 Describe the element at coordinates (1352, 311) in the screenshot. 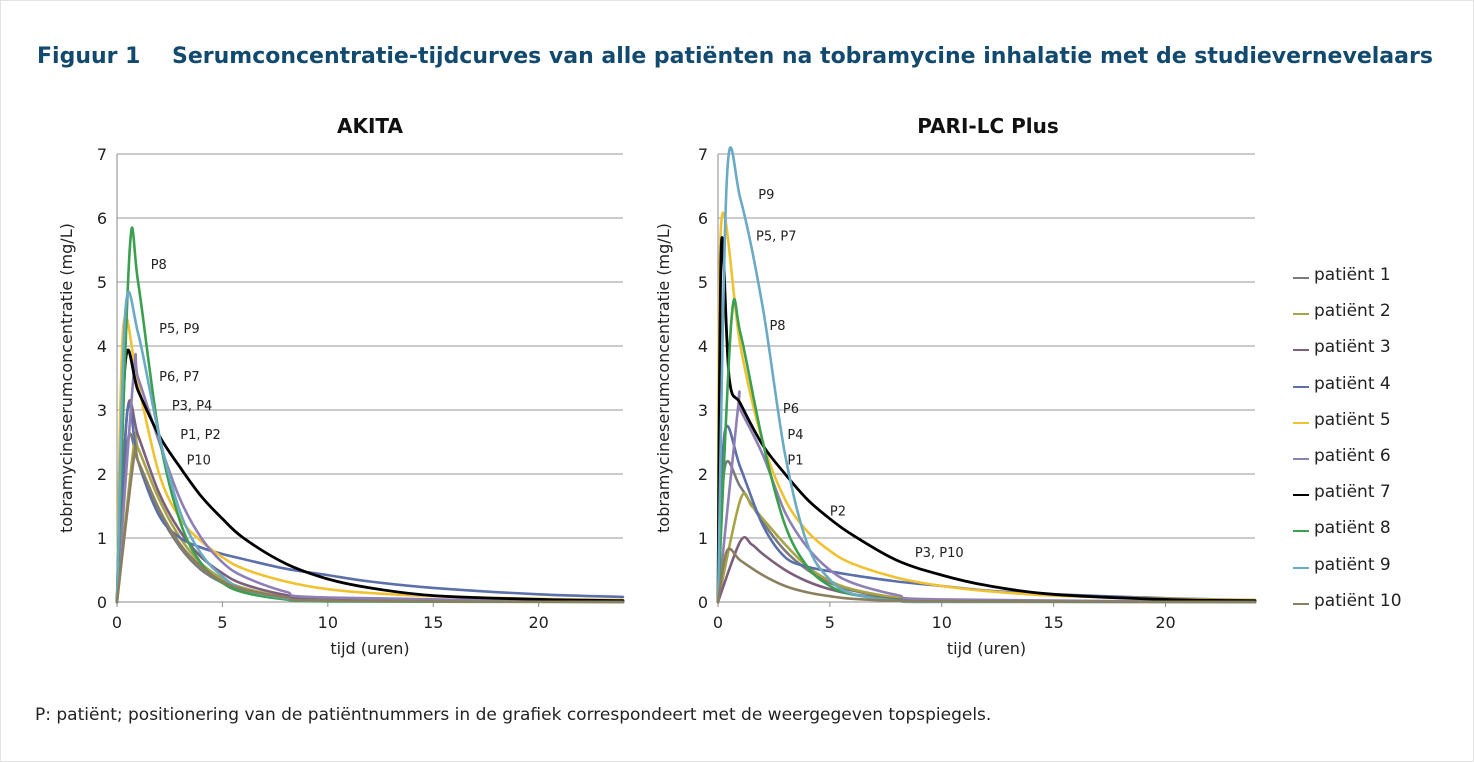

I see `legend-label: patiënt 2` at that location.